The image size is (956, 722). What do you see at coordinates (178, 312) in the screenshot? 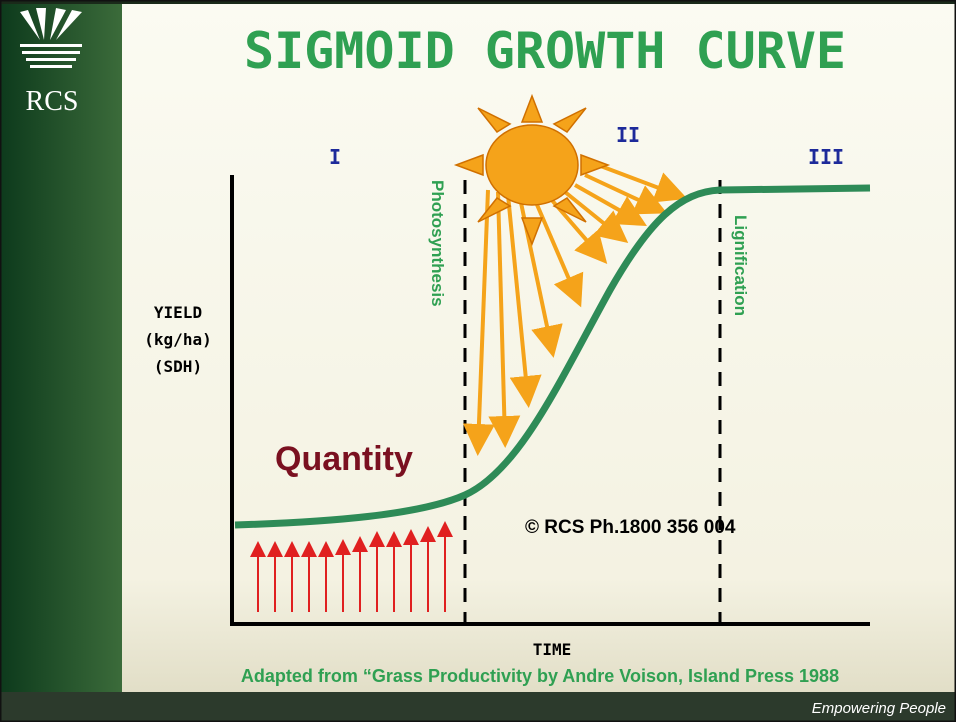
I see `y-axis-label: YIELD` at bounding box center [178, 312].